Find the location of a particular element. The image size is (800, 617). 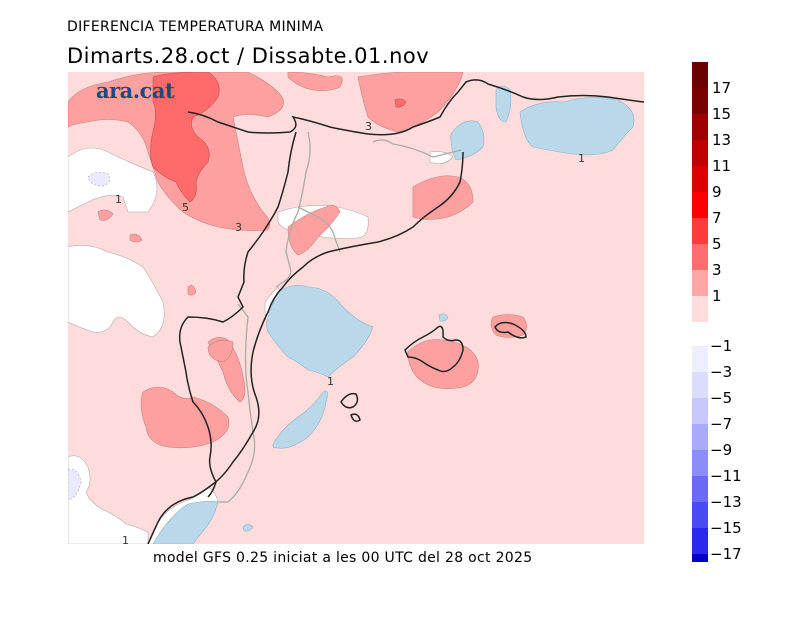

island-ibiza is located at coordinates (350, 407).